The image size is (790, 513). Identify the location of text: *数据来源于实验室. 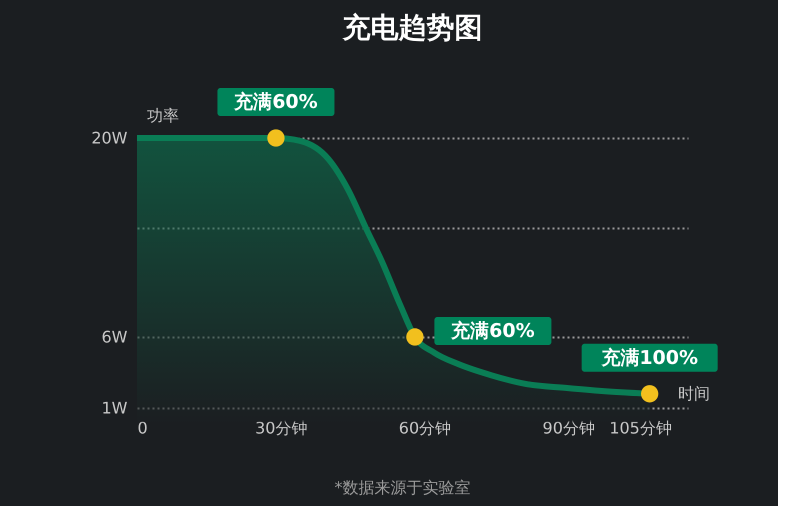
(402, 487).